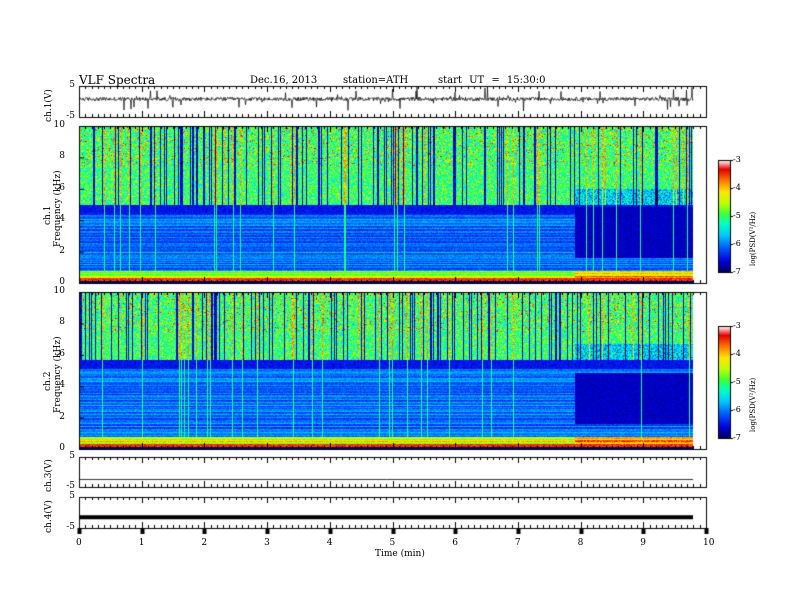 The width and height of the screenshot is (792, 612). Describe the element at coordinates (643, 543) in the screenshot. I see `x-tick-label: 9` at that location.